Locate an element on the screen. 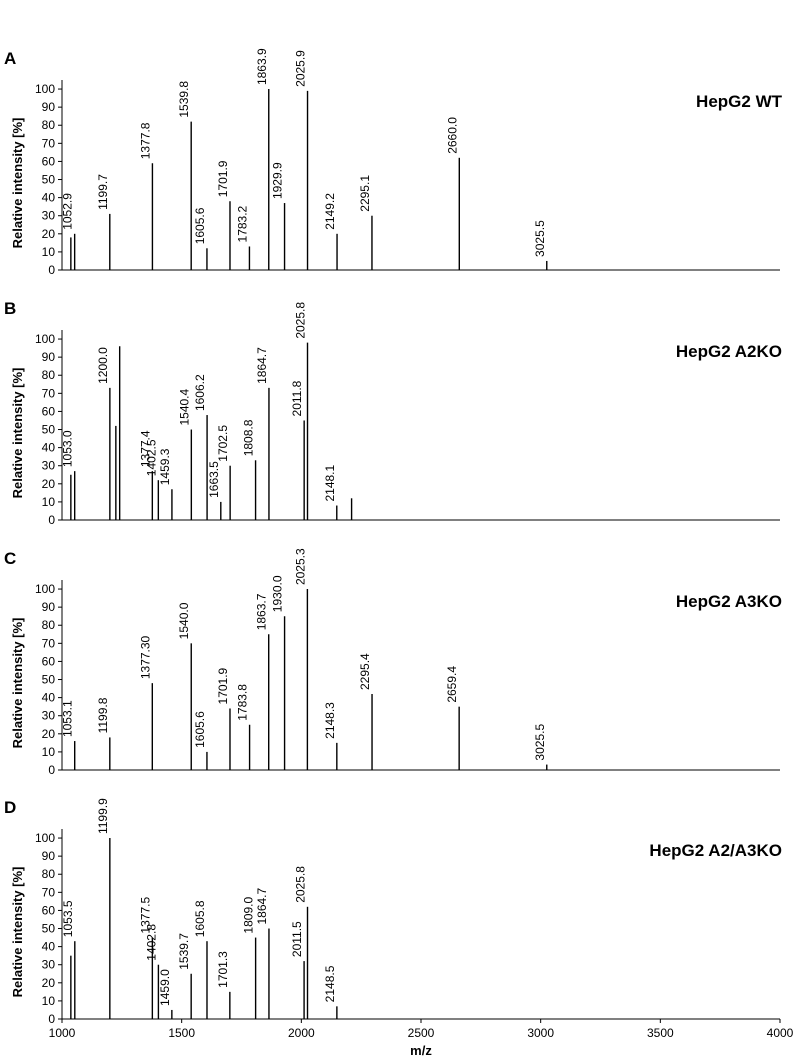 The height and width of the screenshot is (1059, 805). peak-label: 1053.5 is located at coordinates (68, 918).